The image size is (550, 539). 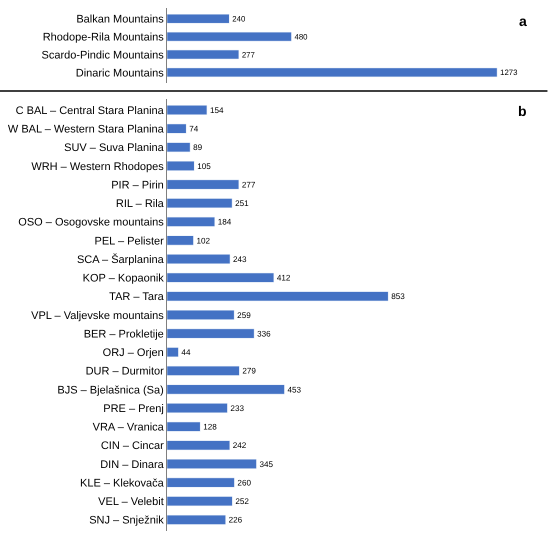 I want to click on y-tick-label: VPL – Valjevske mountains, so click(x=97, y=316).